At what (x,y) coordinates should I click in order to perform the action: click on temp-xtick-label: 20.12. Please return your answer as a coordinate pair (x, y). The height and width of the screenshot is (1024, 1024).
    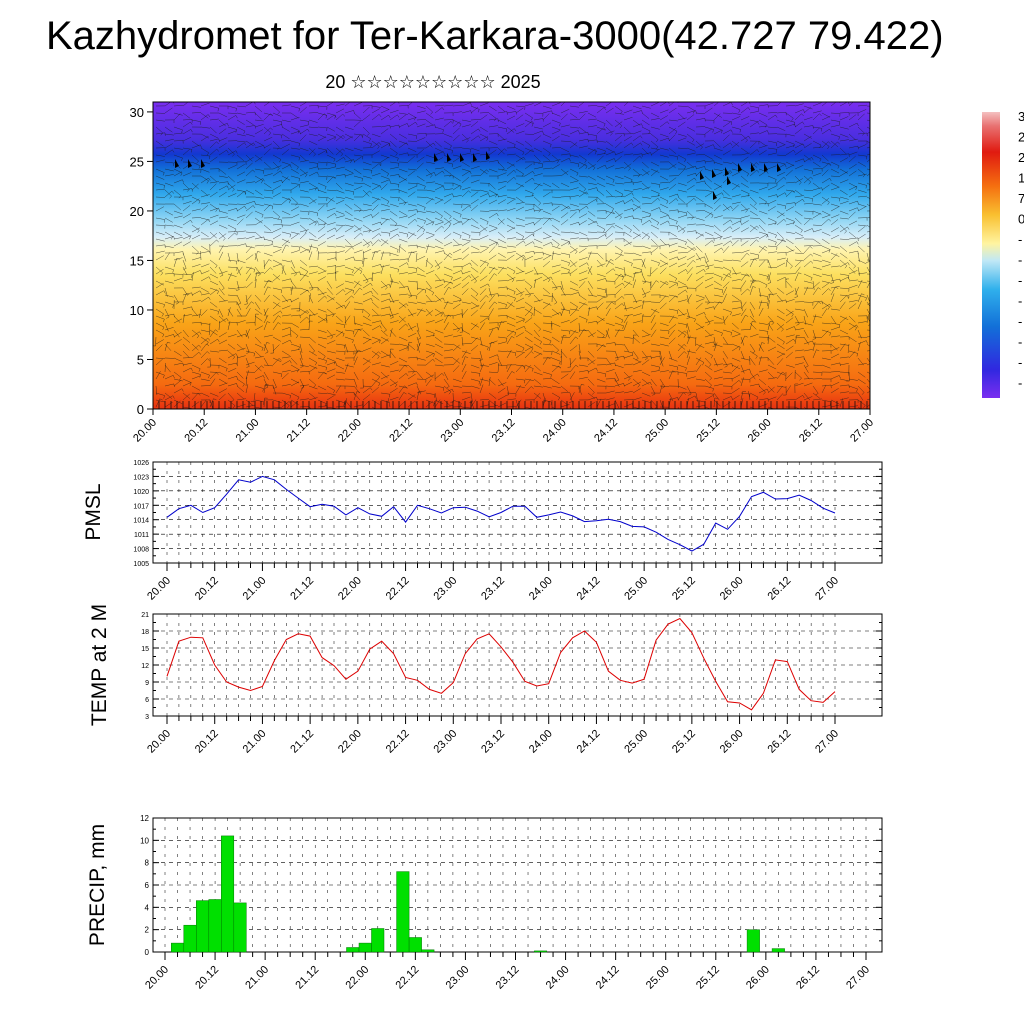
    Looking at the image, I should click on (207, 742).